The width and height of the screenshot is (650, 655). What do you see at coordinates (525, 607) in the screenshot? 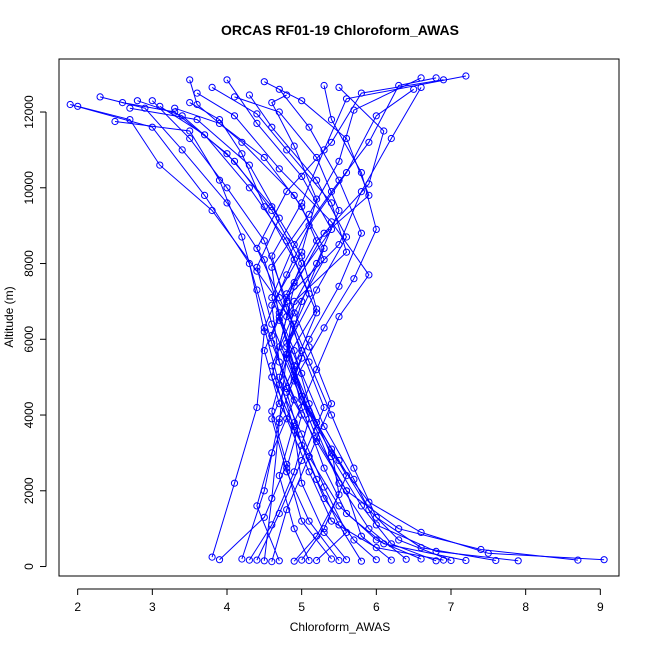
I see `x-tick-label: 8` at bounding box center [525, 607].